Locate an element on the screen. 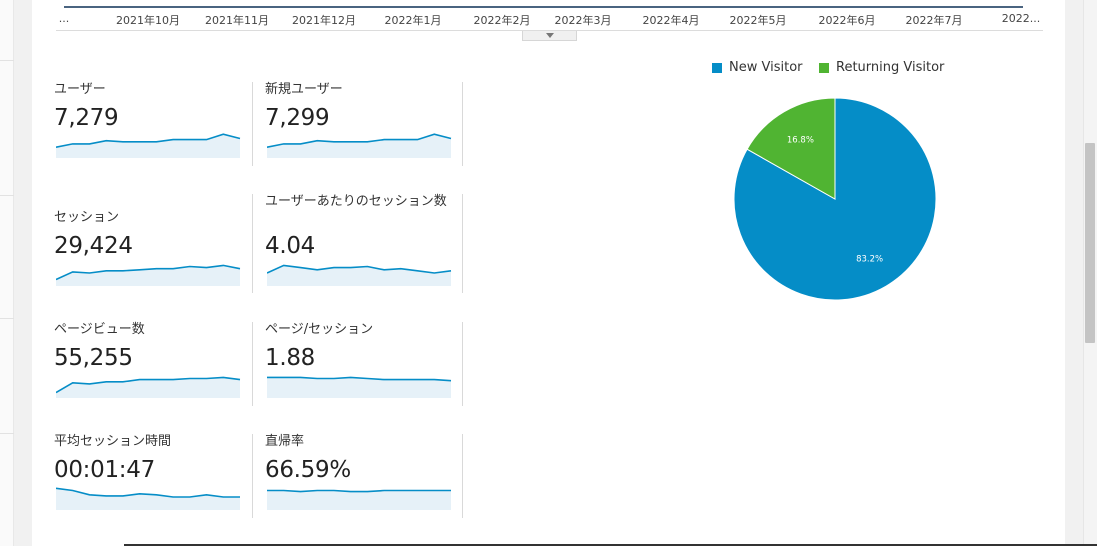 The image size is (1097, 546). metric-value: 4.04 is located at coordinates (290, 246).